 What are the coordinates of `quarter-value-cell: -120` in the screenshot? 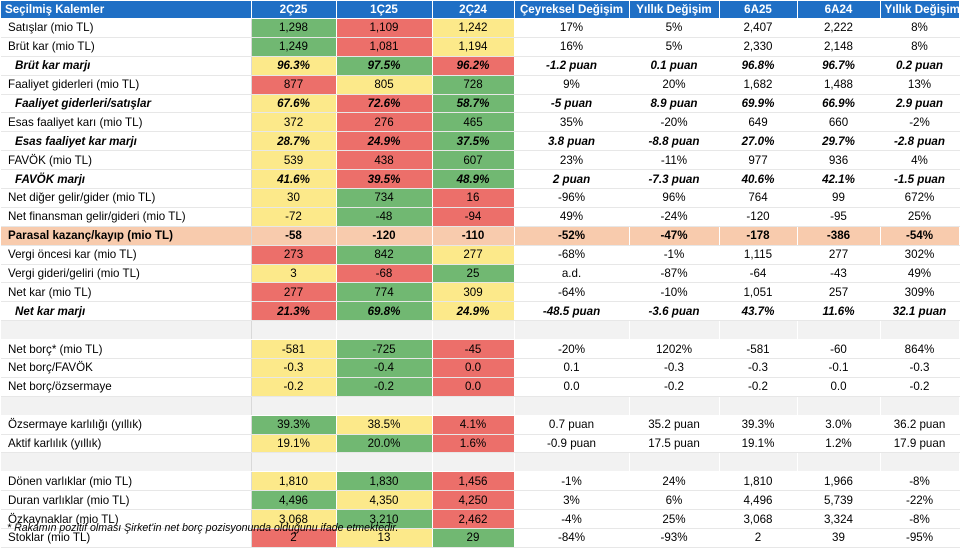 It's located at (384, 236).